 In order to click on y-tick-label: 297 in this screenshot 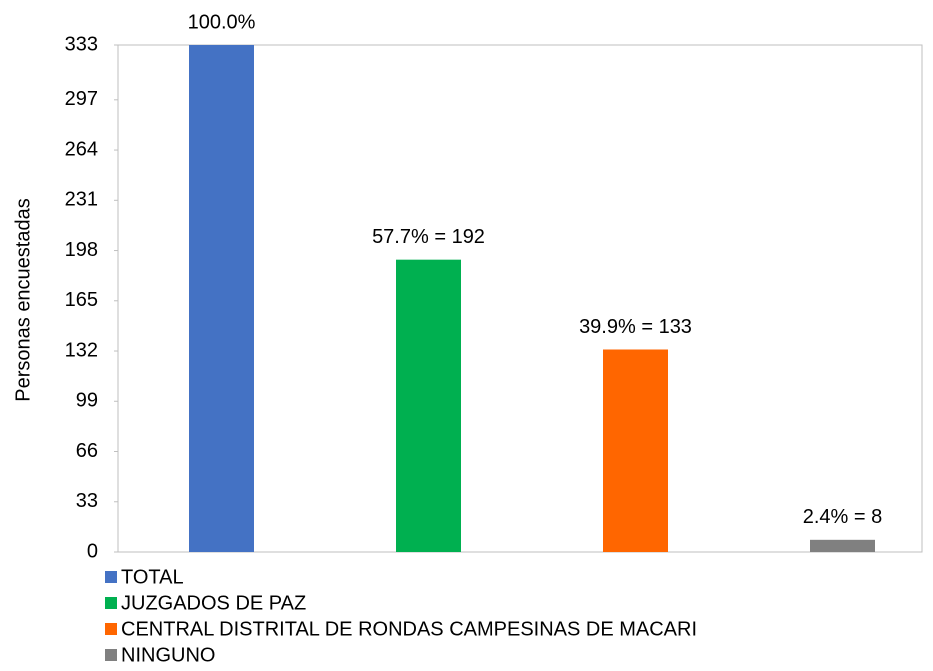, I will do `click(81, 99)`.